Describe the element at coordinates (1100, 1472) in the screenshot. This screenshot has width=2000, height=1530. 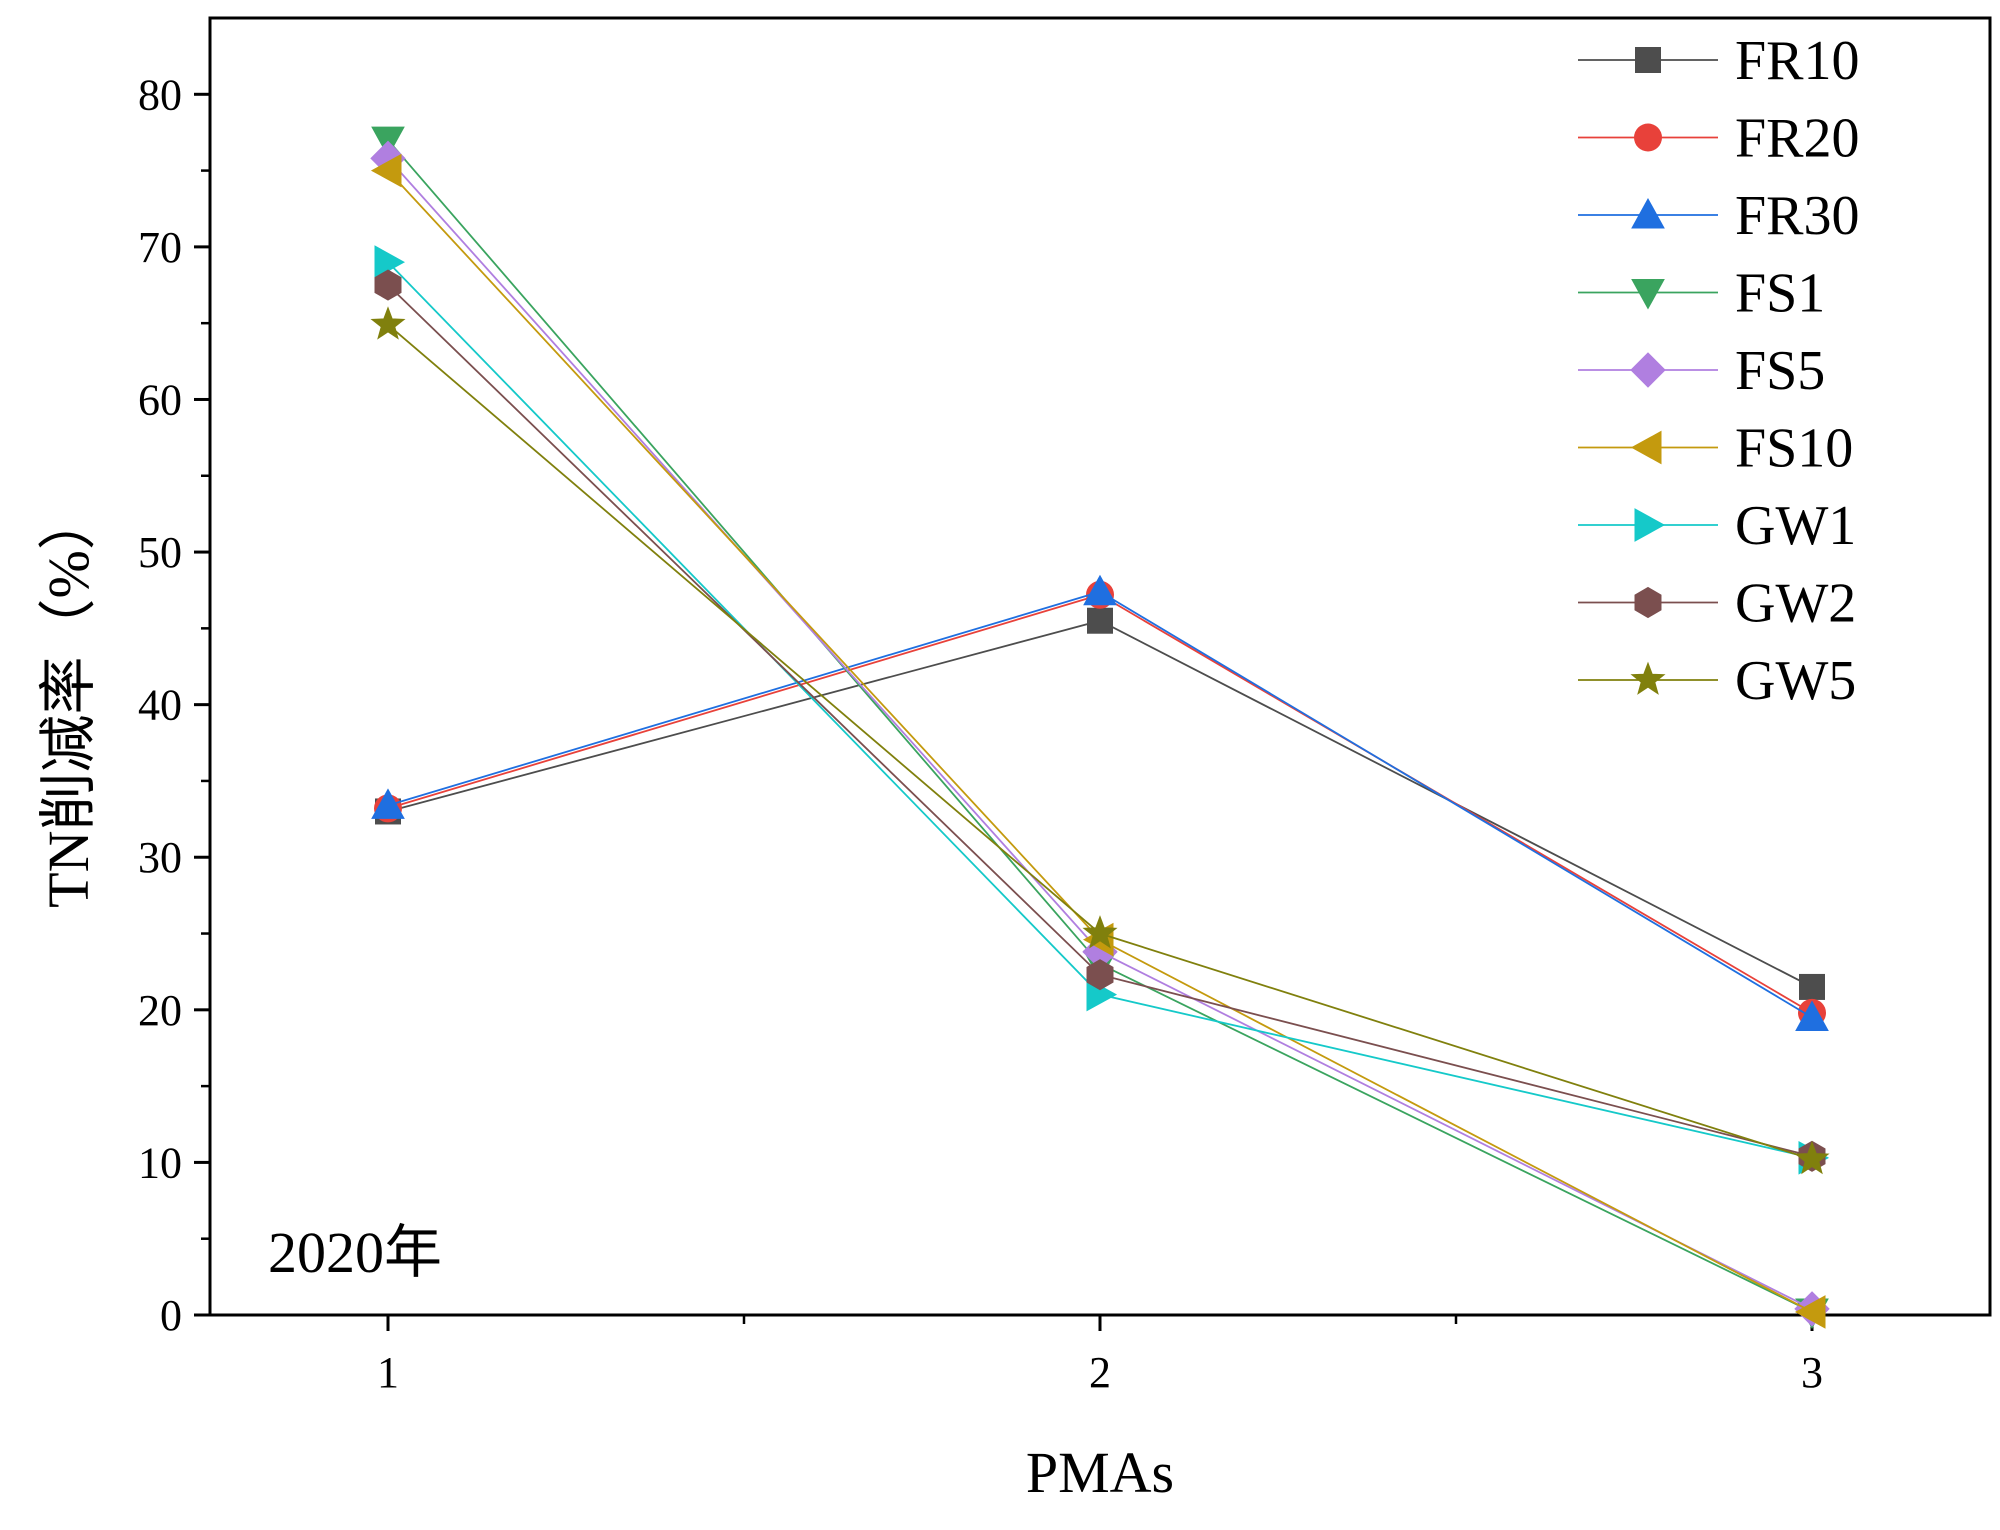
I see `x-axis-title: PMAs` at that location.